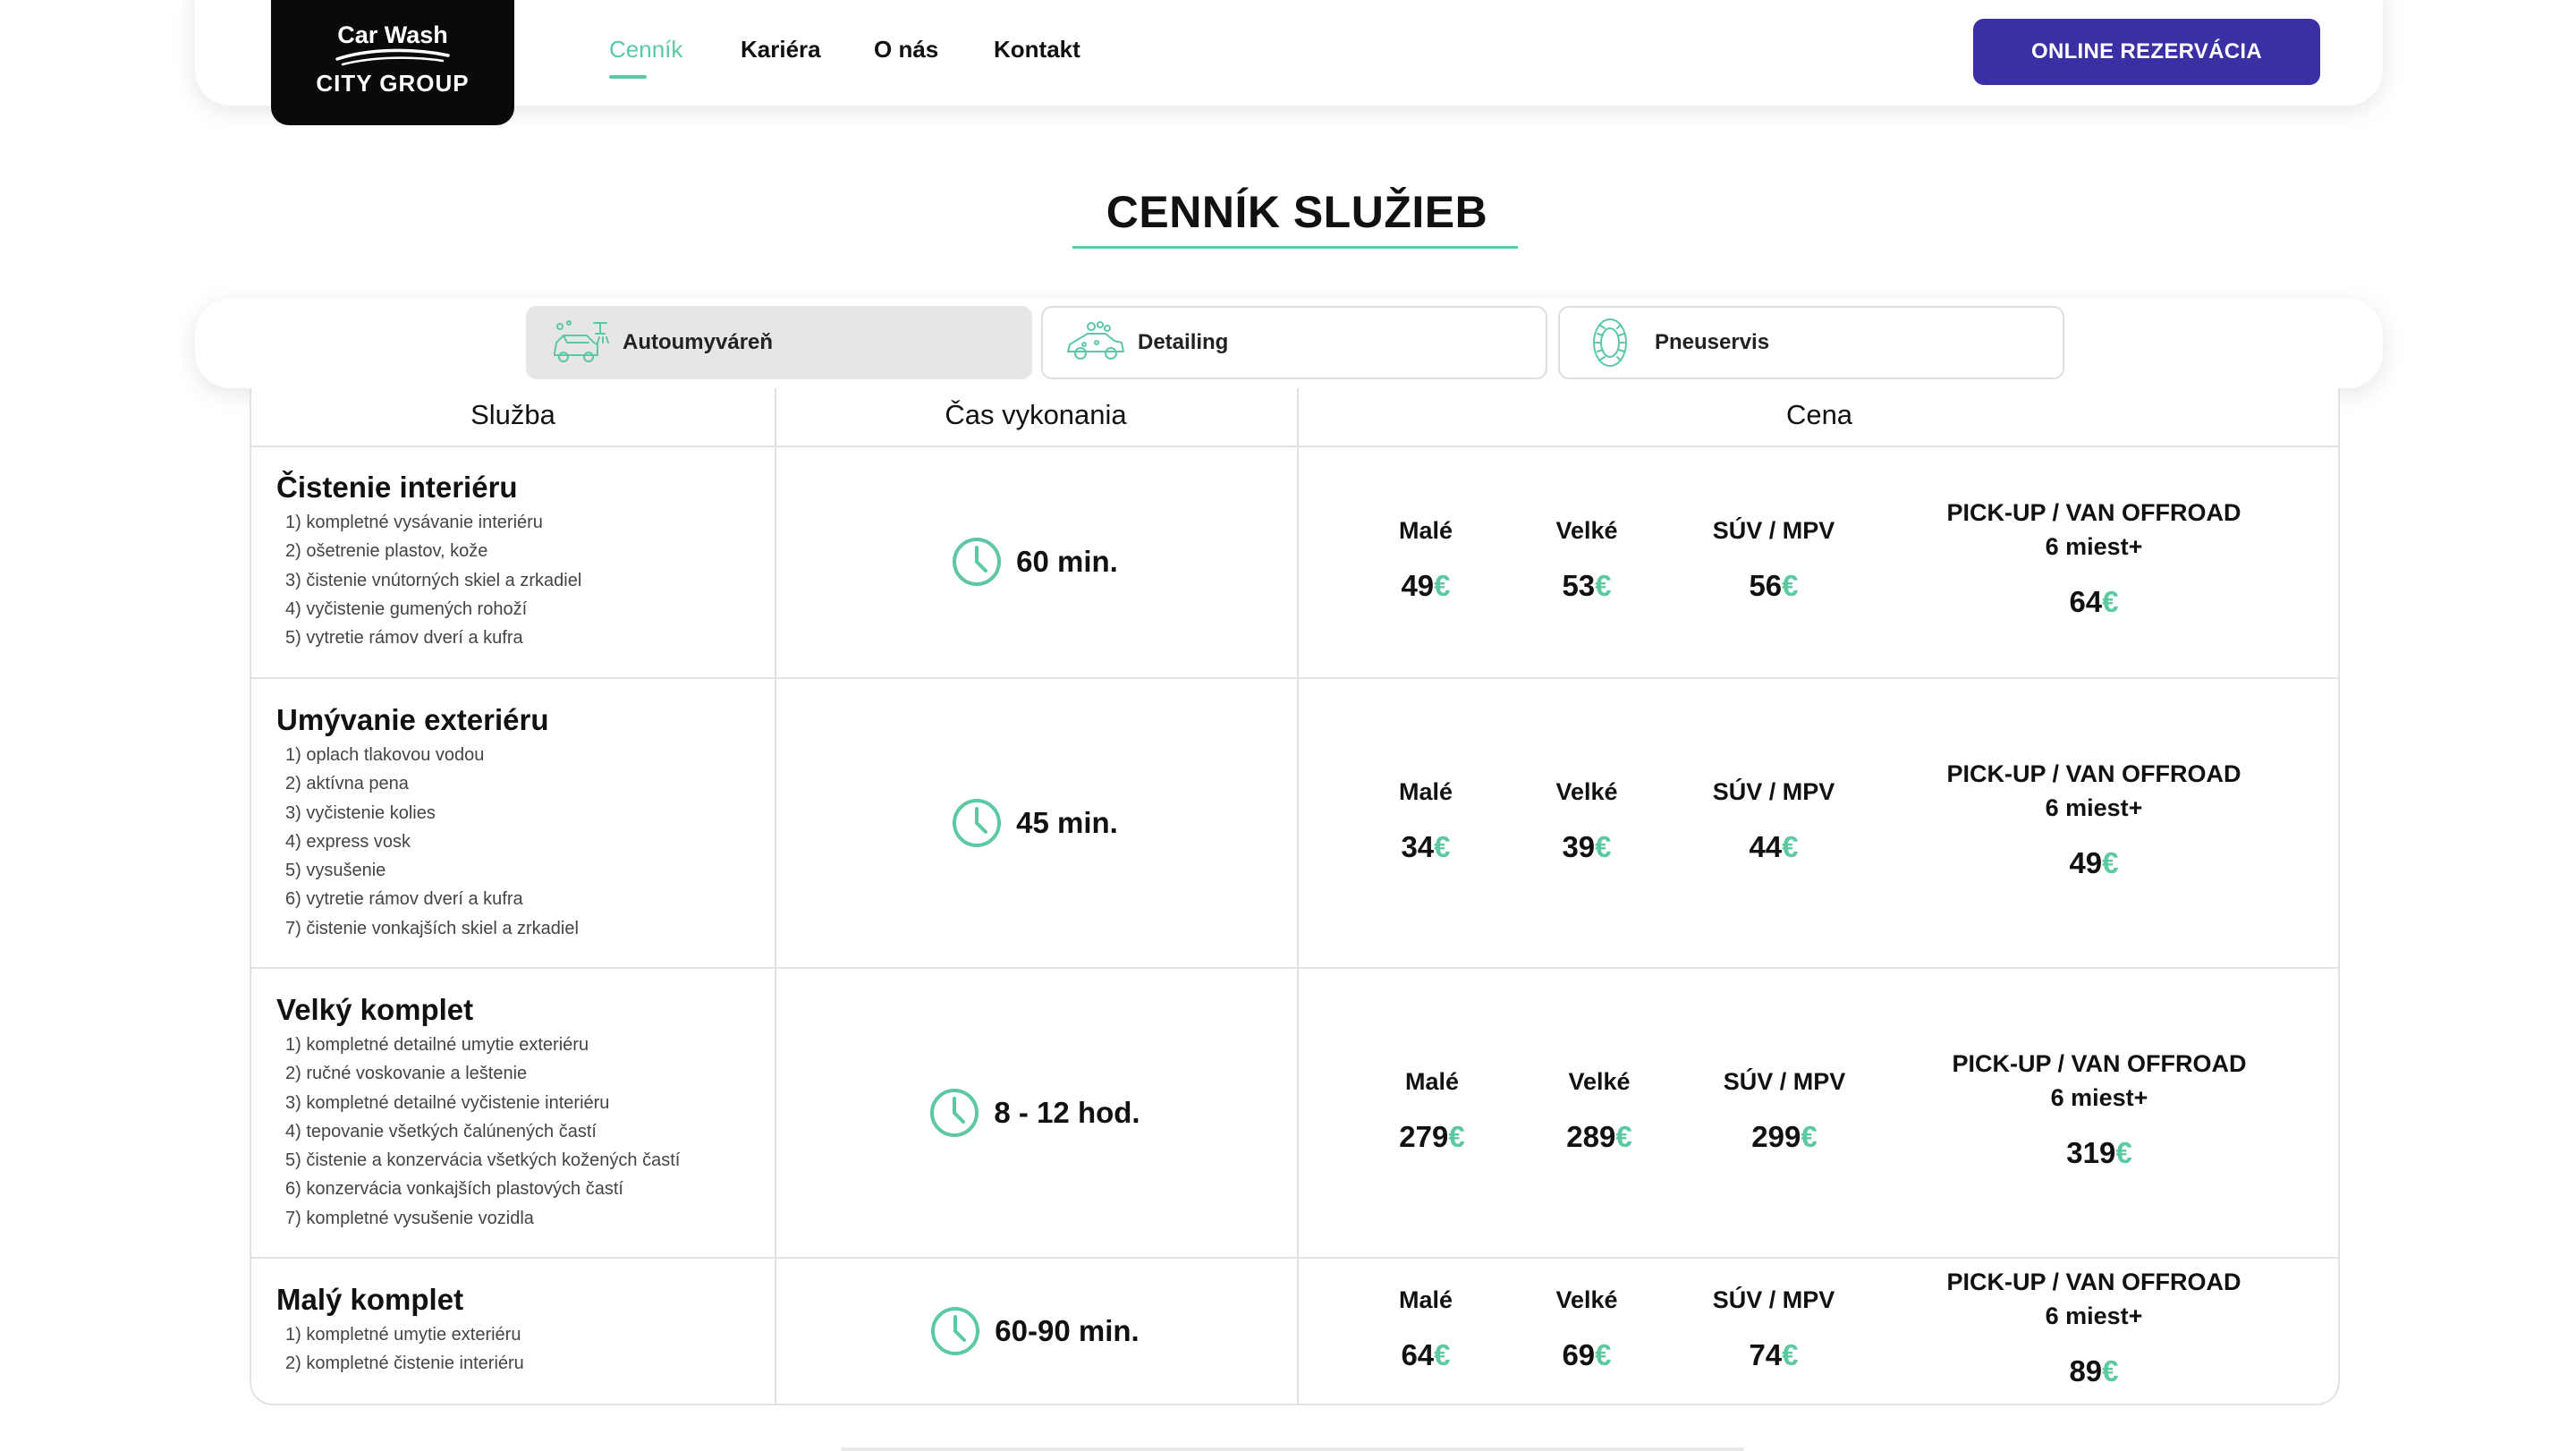 This screenshot has width=2576, height=1451. Describe the element at coordinates (397, 488) in the screenshot. I see `service-name: Čistenie interiéru` at that location.